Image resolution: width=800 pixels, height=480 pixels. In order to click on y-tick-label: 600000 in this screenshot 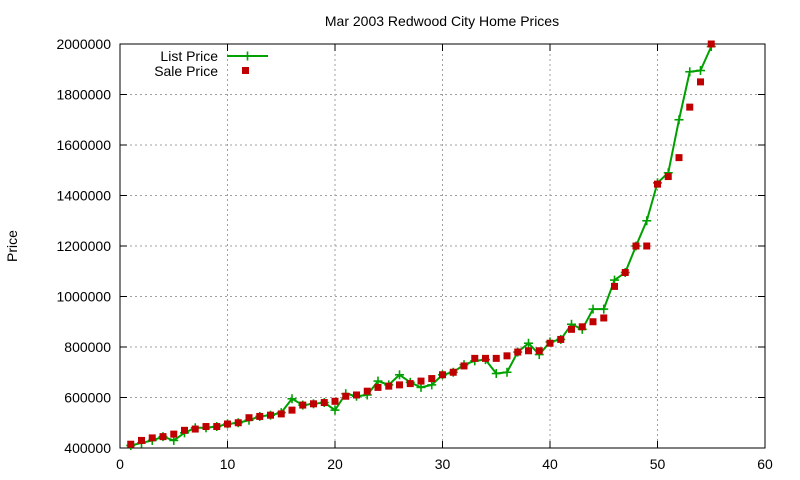, I will do `click(87, 398)`.